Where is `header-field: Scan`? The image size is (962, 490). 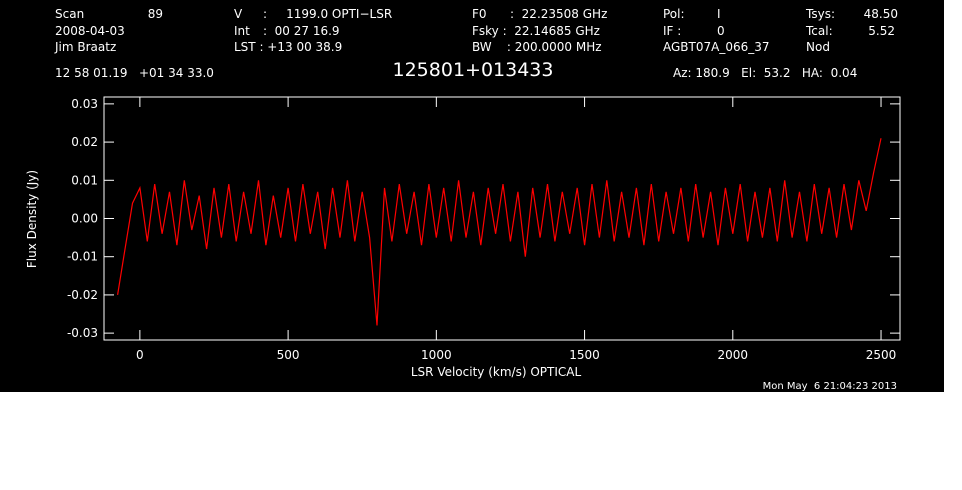
header-field: Scan is located at coordinates (69, 14).